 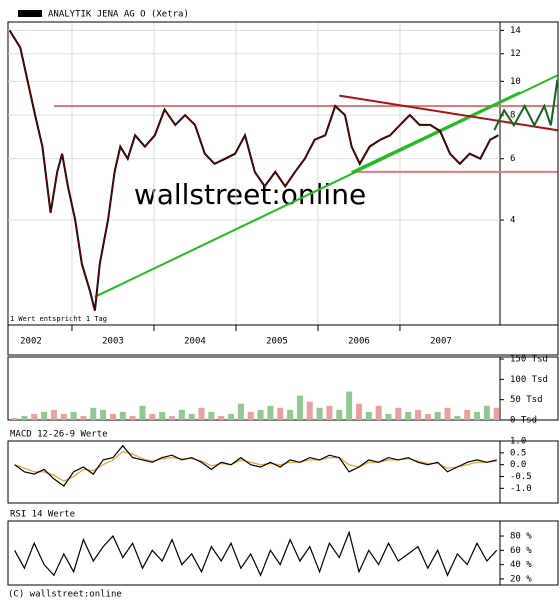 I want to click on y-tick-label: 80 %, so click(x=521, y=537).